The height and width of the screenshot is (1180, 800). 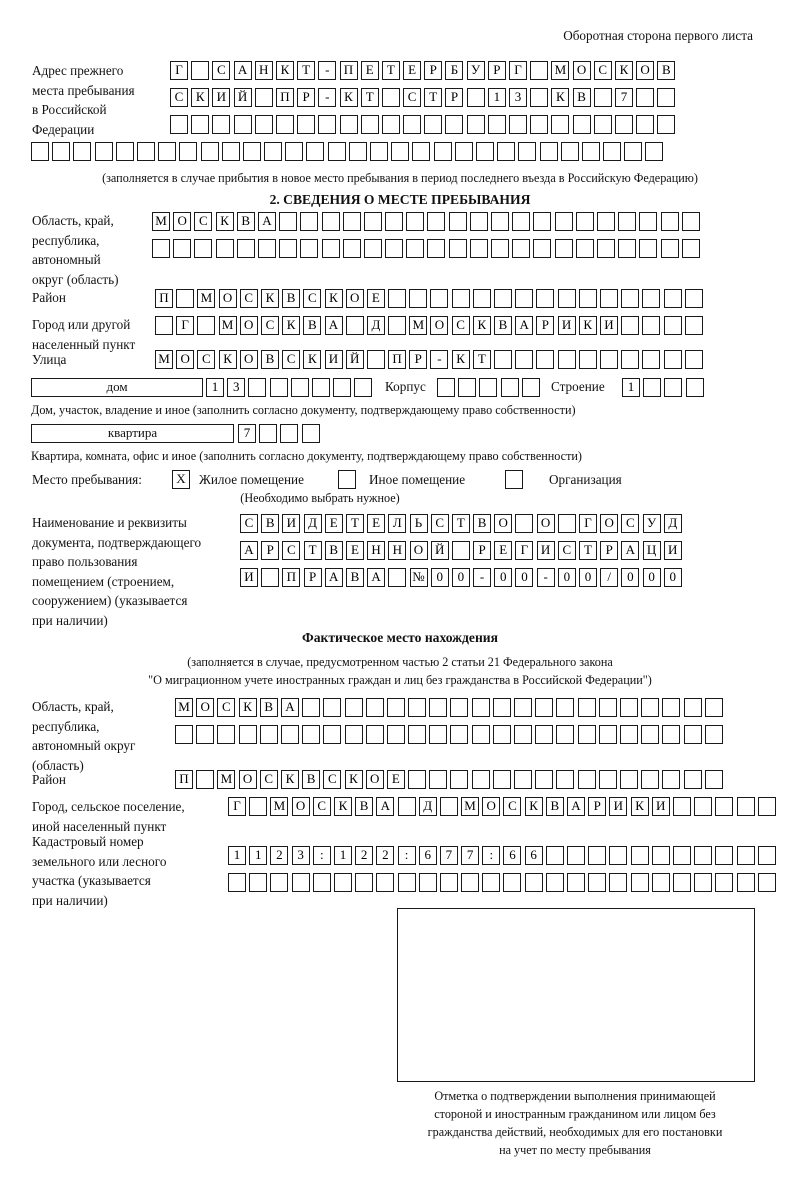 What do you see at coordinates (651, 577) in the screenshot?
I see `doc-r3-cell-20: 0` at bounding box center [651, 577].